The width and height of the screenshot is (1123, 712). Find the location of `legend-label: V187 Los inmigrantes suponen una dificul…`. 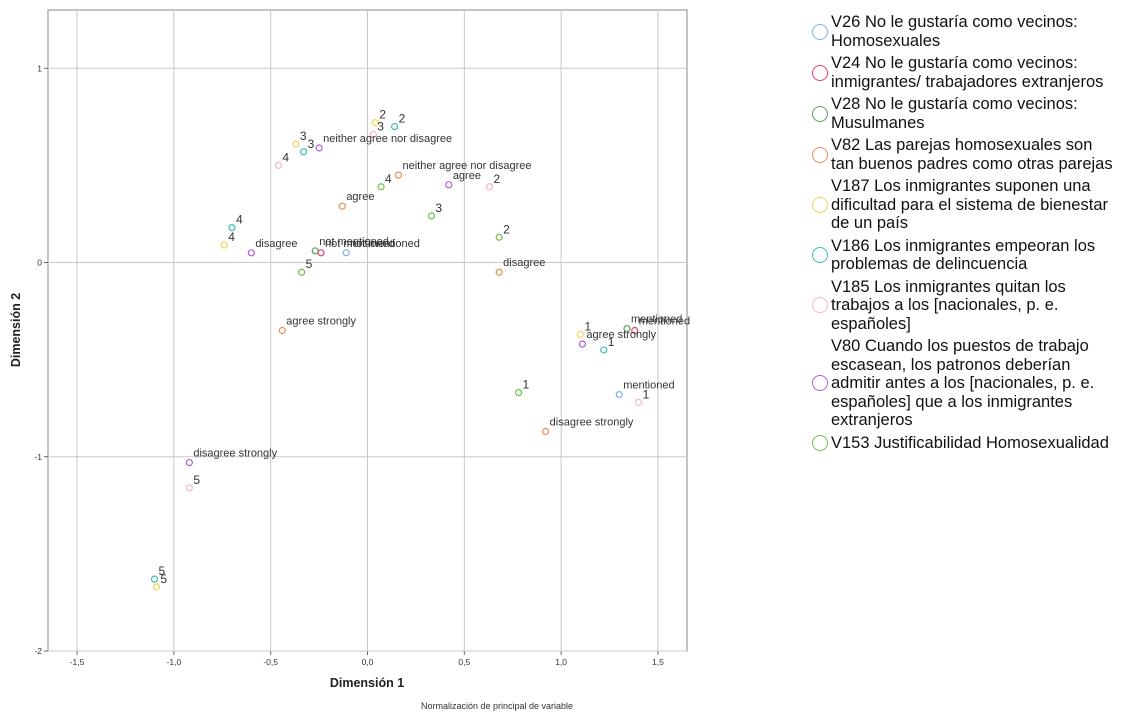

legend-label: V187 Los inmigrantes suponen una dificul… is located at coordinates (969, 204).